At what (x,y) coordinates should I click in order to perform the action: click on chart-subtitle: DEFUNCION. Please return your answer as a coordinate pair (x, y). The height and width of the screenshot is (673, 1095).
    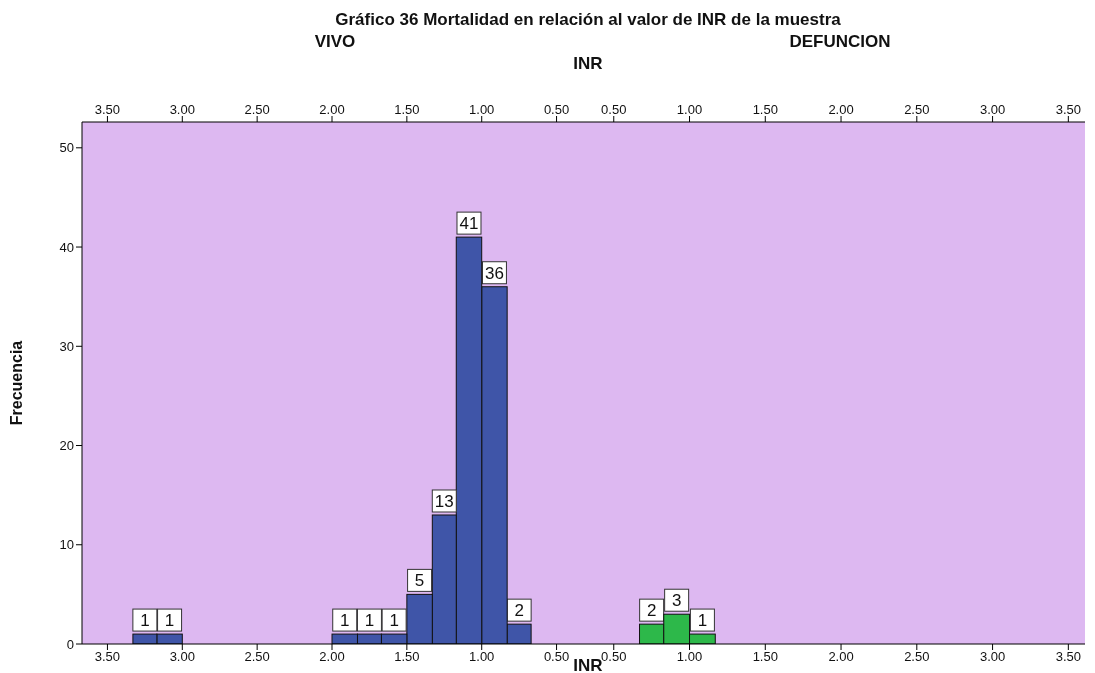
    Looking at the image, I should click on (840, 42).